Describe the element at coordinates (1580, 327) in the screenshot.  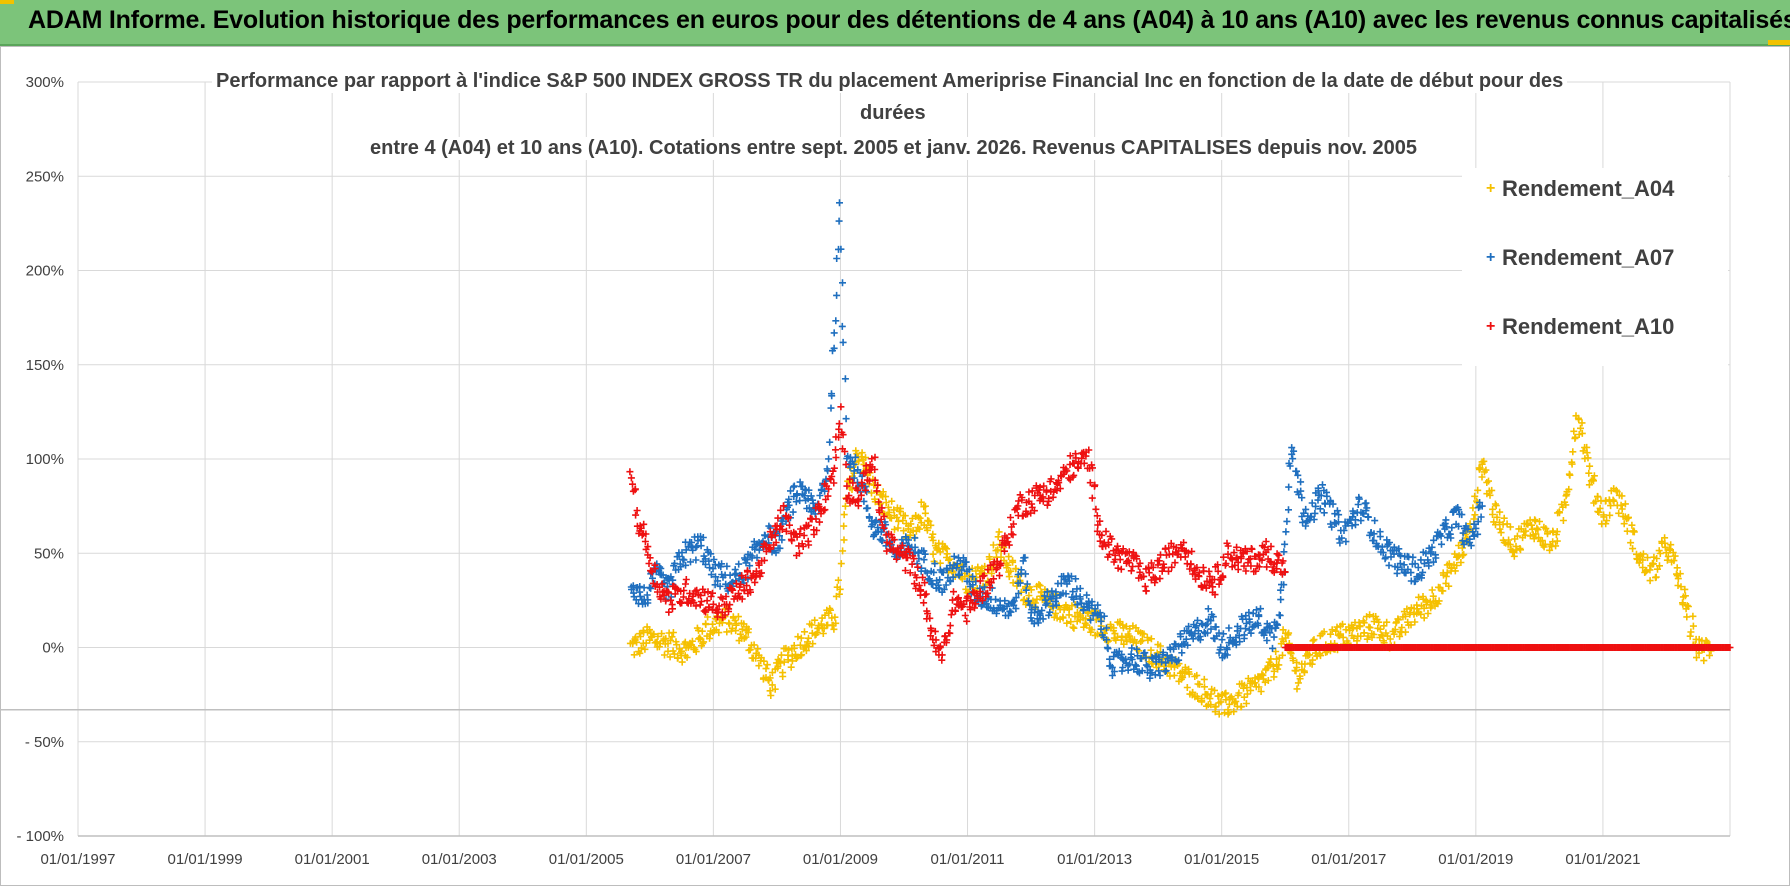
I see `legend-item-a10: + Rendement_A10` at that location.